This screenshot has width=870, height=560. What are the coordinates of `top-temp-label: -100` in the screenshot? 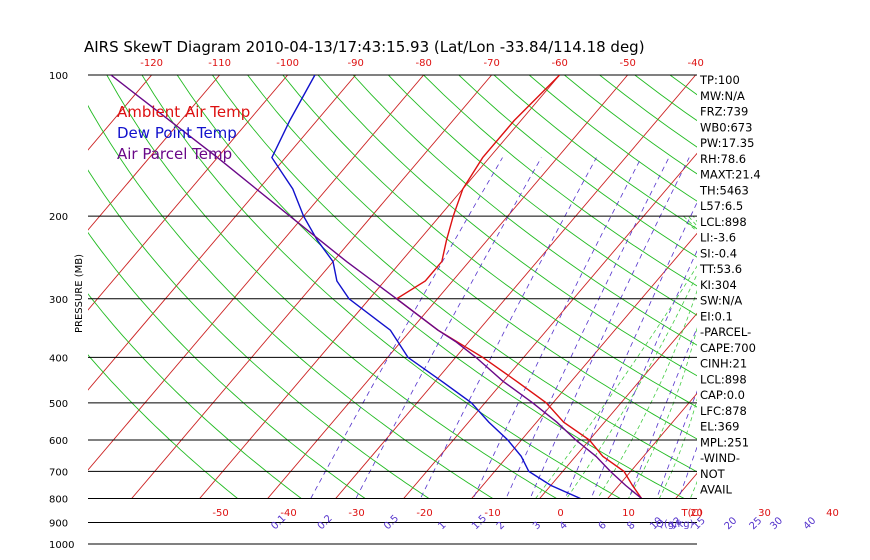 It's located at (287, 63).